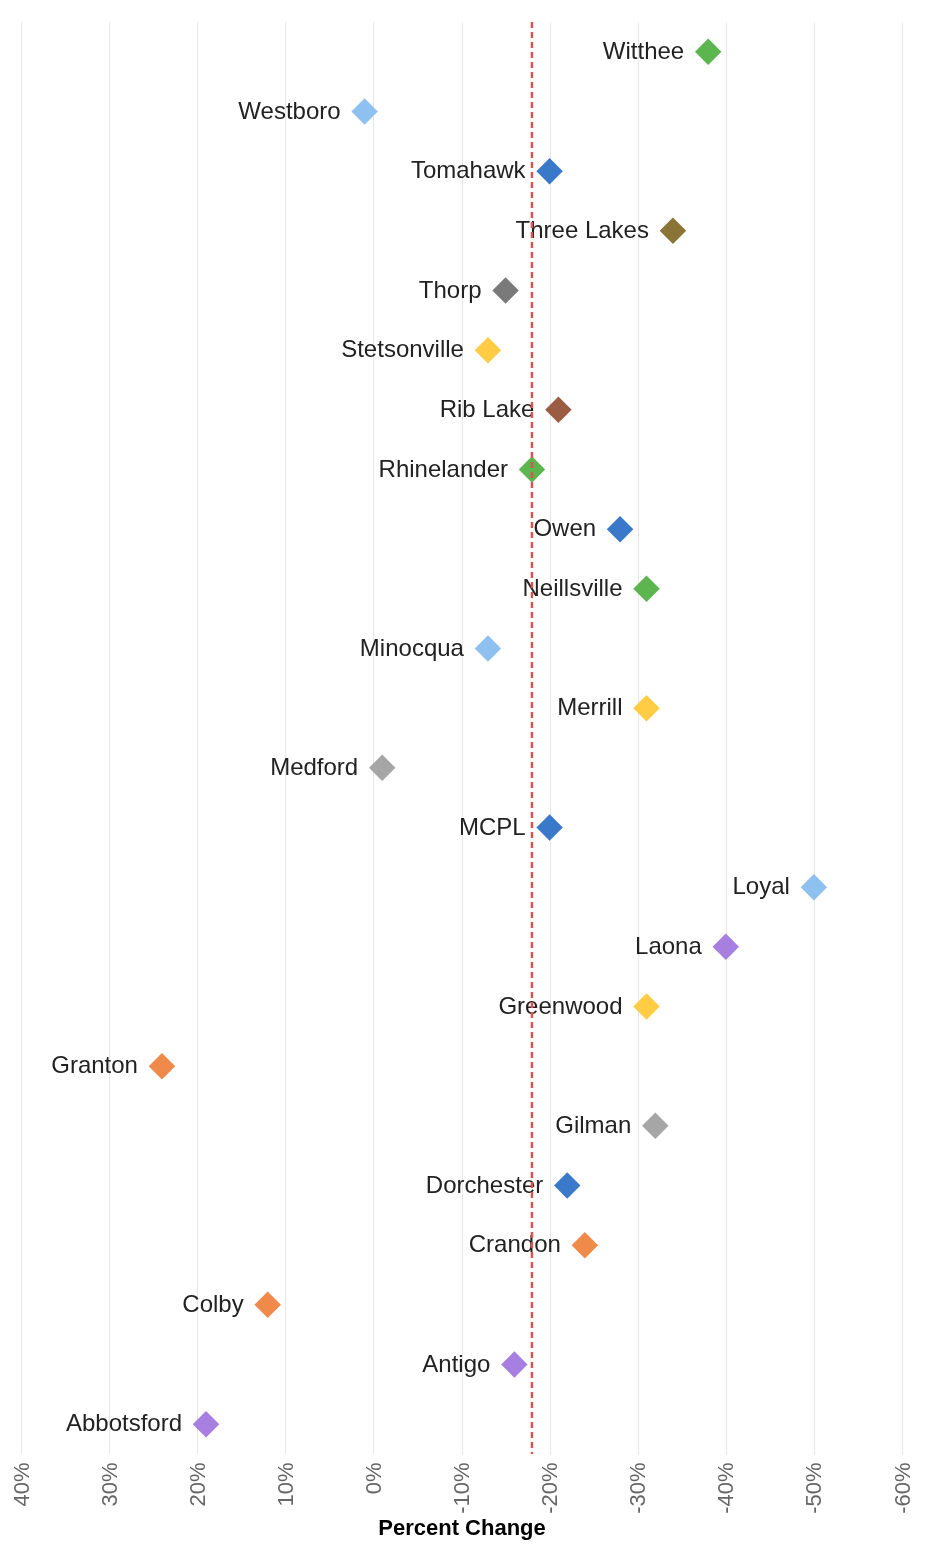 This screenshot has height=1549, width=929. Describe the element at coordinates (669, 945) in the screenshot. I see `y-tick-label: Laona` at that location.